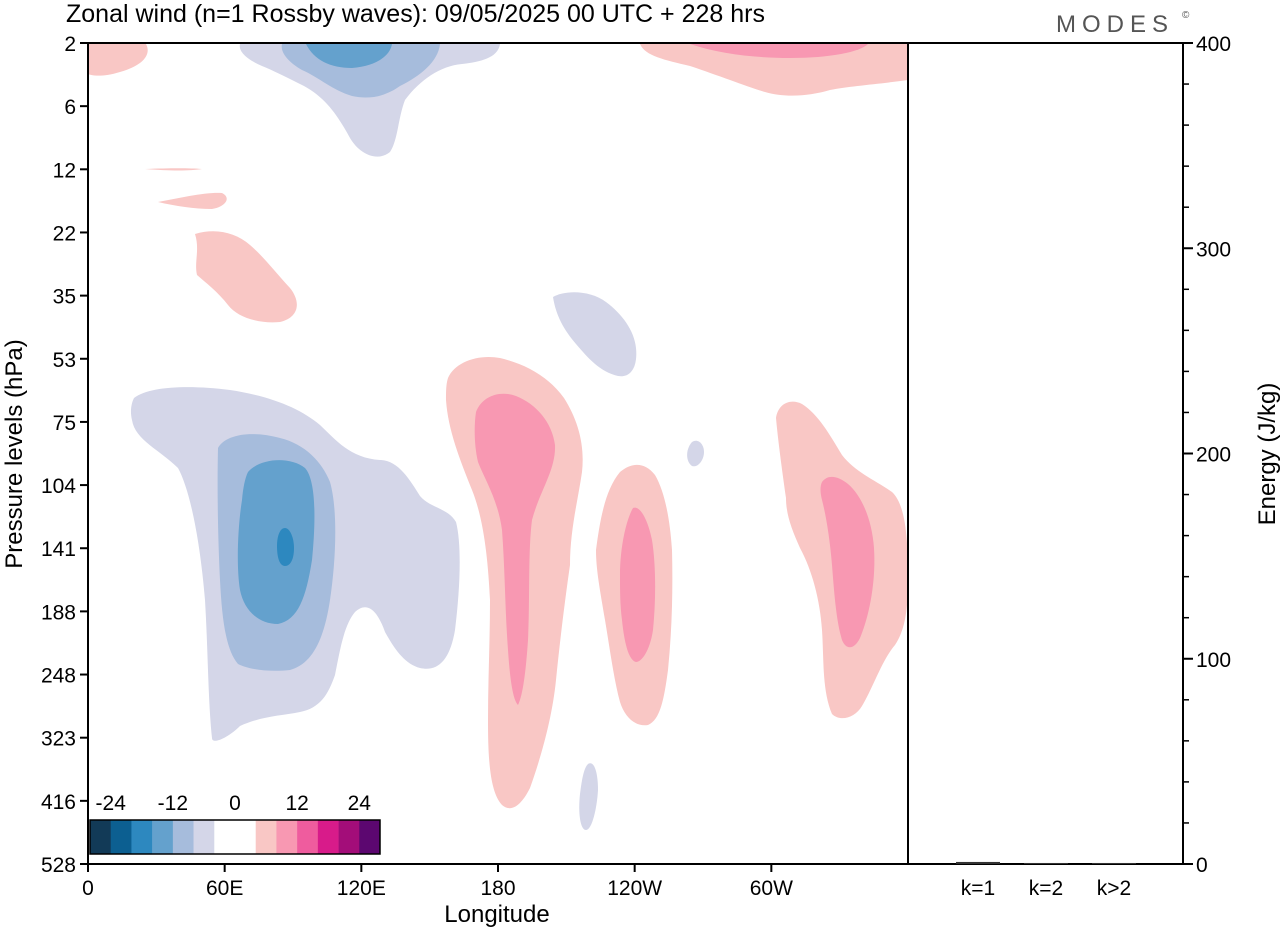 Image resolution: width=1280 pixels, height=930 pixels. I want to click on y-tick-label: 35, so click(64, 297).